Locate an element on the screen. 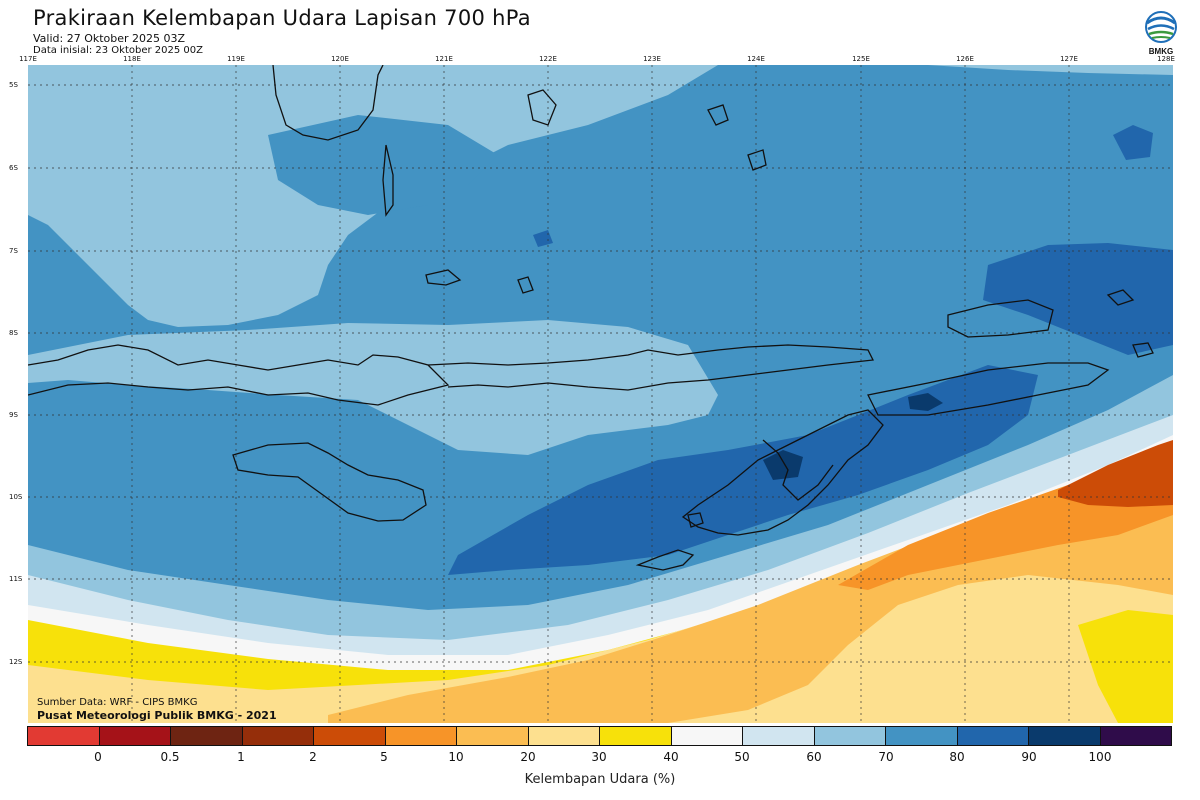 Image resolution: width=1200 pixels, height=800 pixels. humidity-5-10-region is located at coordinates (1115, 473).